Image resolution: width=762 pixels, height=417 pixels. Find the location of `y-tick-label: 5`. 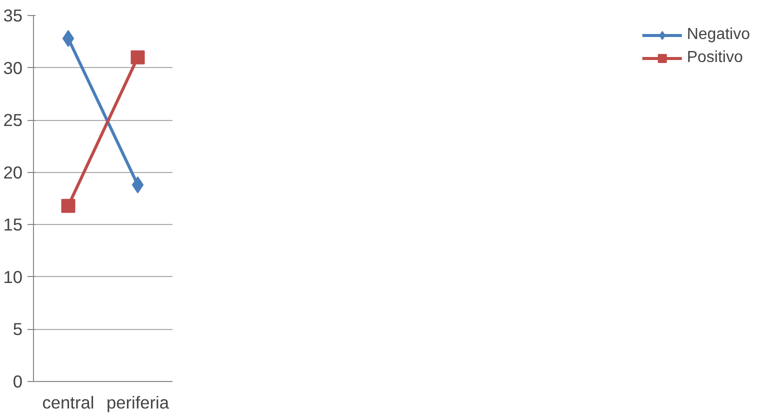

y-tick-label: 5 is located at coordinates (17, 329).